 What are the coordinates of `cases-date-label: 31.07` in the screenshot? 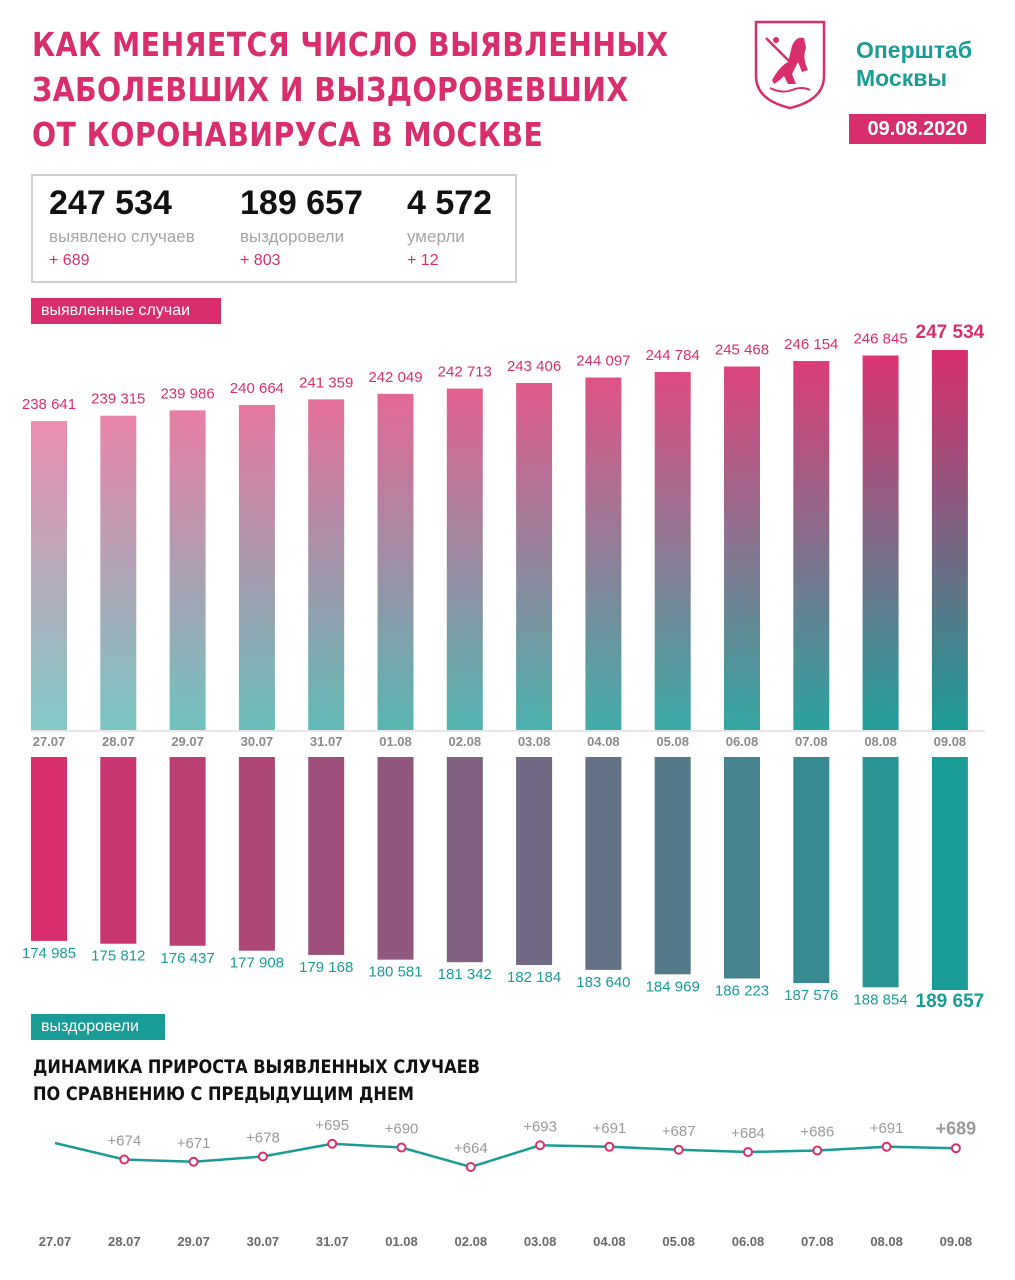 It's located at (326, 741).